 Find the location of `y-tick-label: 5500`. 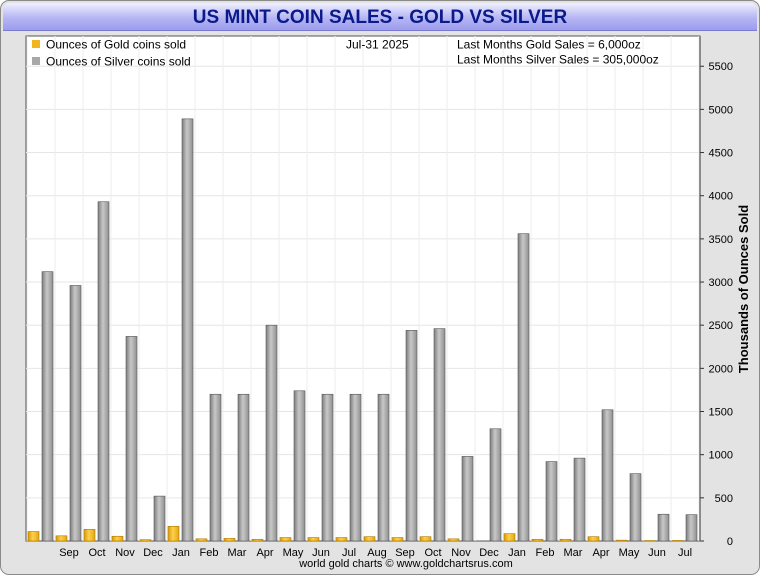

y-tick-label: 5500 is located at coordinates (721, 67).